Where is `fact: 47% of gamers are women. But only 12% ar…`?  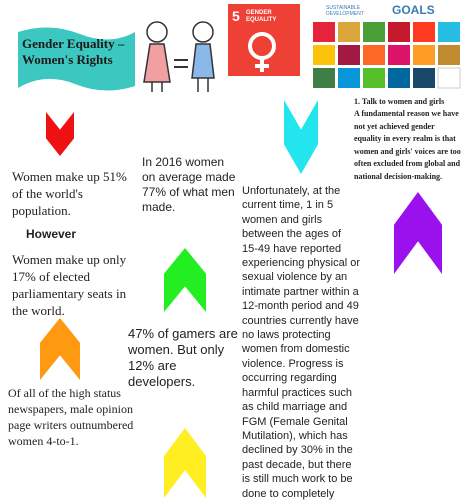
fact: 47% of gamers are women. But only 12% ar… is located at coordinates (183, 357).